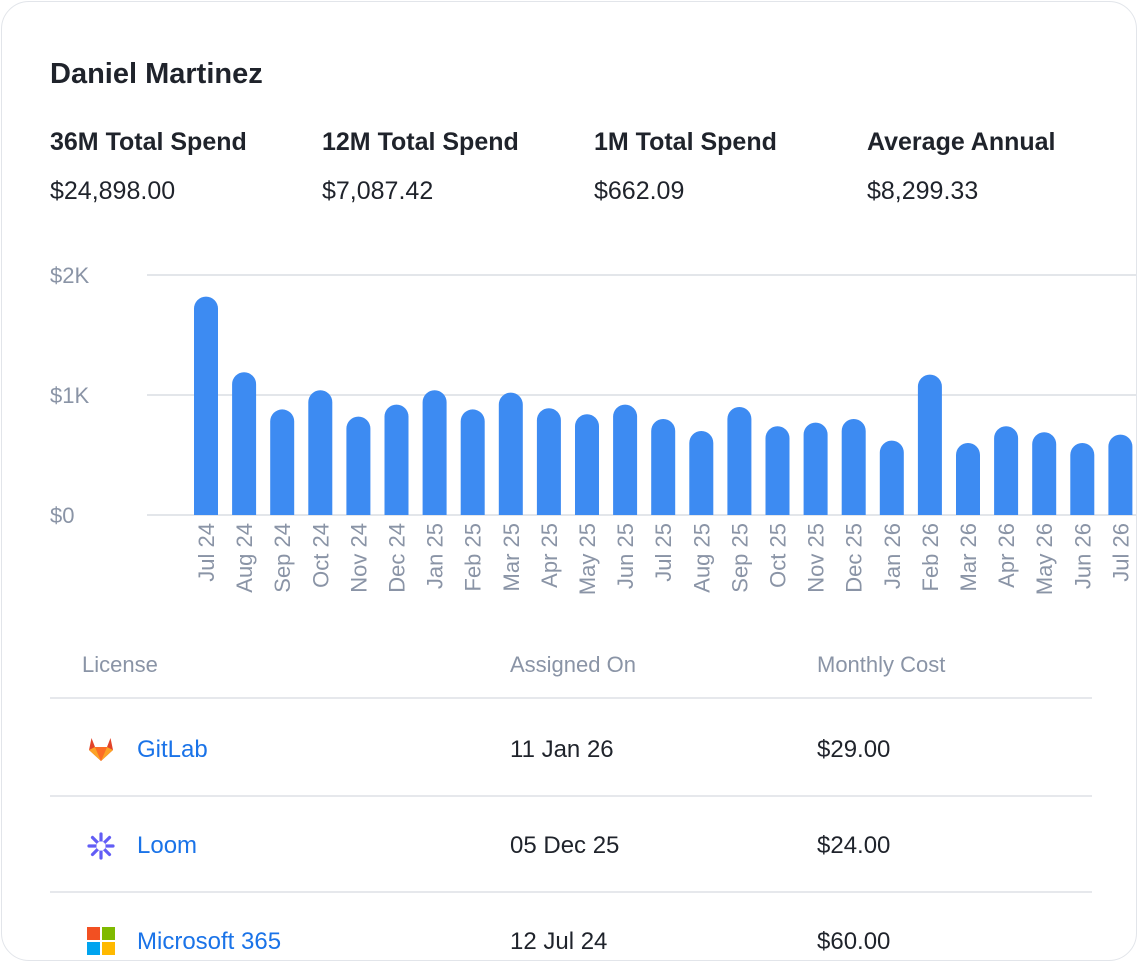 This screenshot has width=1138, height=962. I want to click on monthly-cost: $24.00, so click(854, 845).